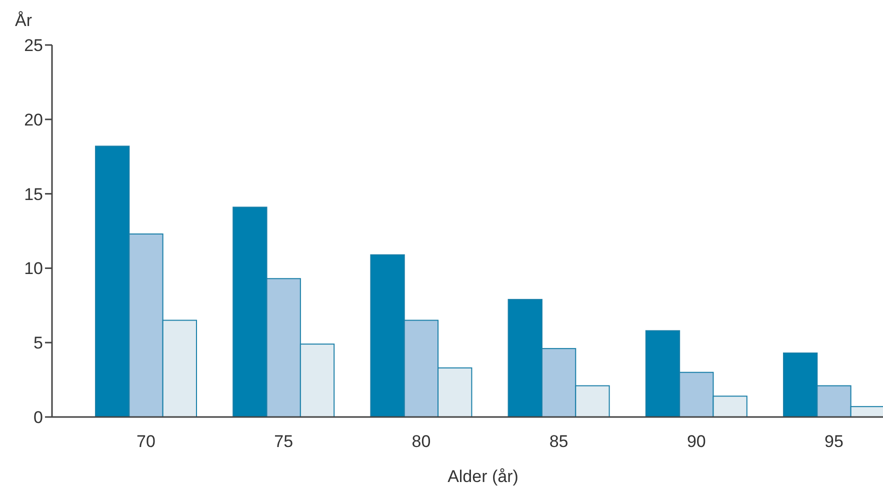  Describe the element at coordinates (23, 20) in the screenshot. I see `y-axis-title: År` at that location.